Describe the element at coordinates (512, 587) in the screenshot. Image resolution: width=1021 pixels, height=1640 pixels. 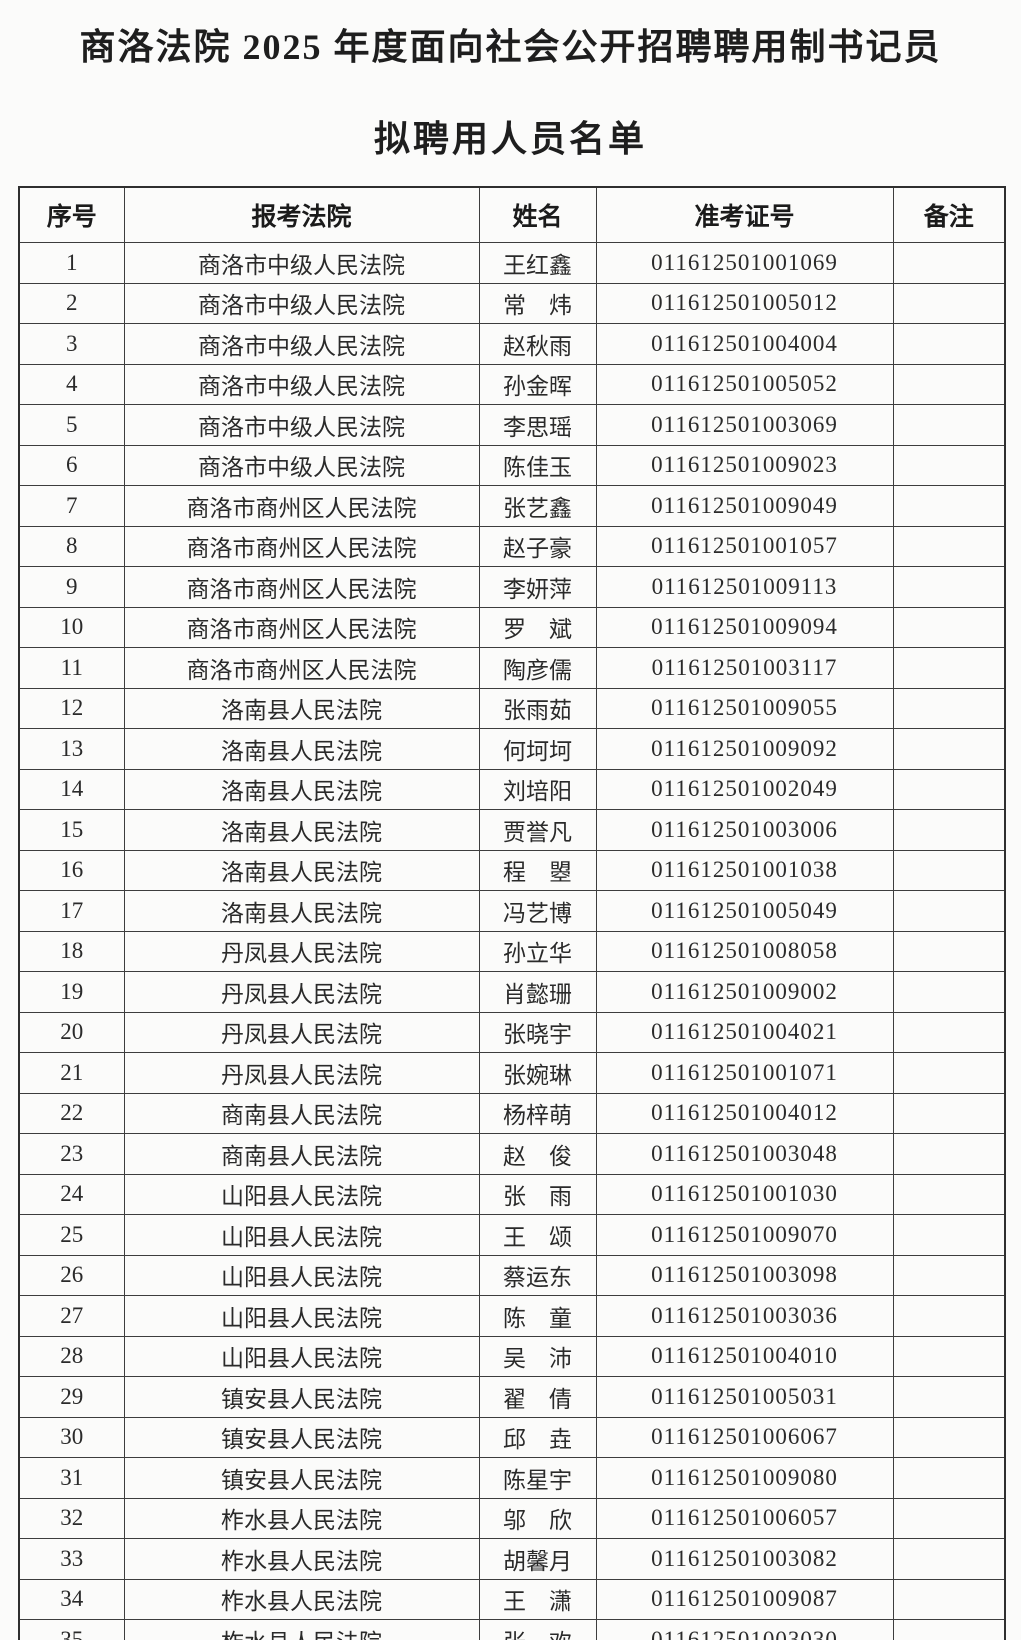
I see `table-row: 9 商洛市商州区人民法院 李妍萍 011612501009113` at that location.